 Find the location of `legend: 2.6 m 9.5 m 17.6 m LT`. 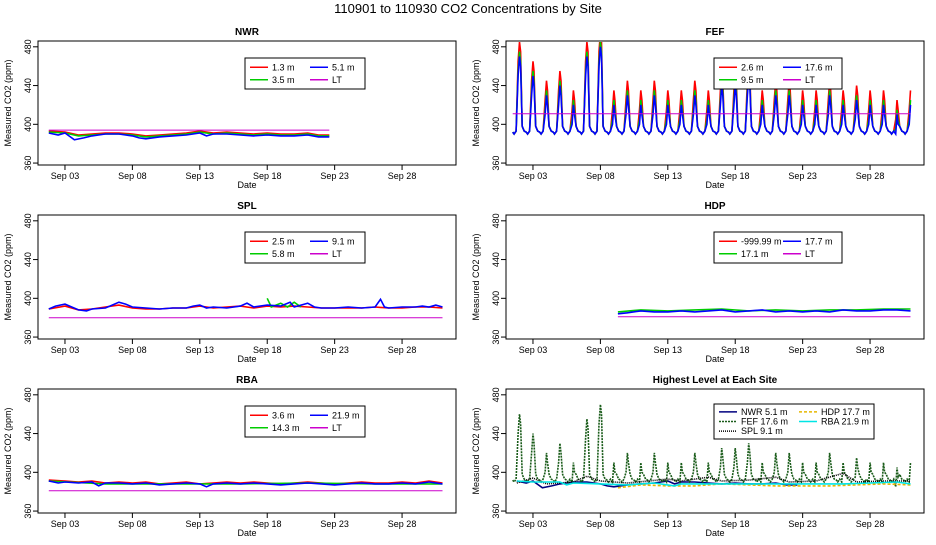

legend: 2.6 m 9.5 m 17.6 m LT is located at coordinates (778, 73).